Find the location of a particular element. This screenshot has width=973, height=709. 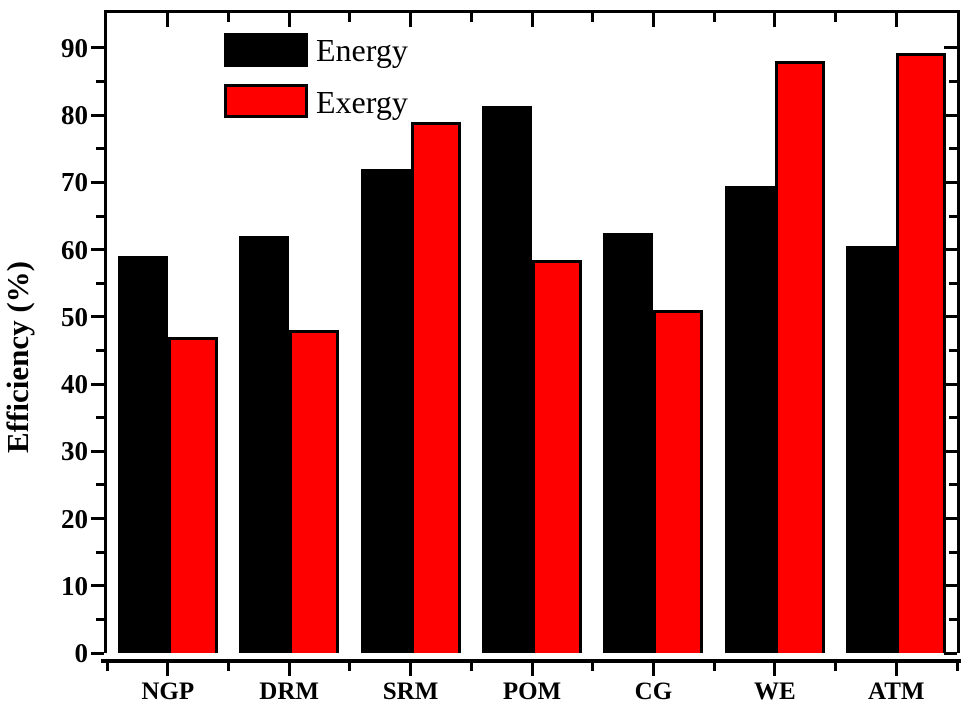

y-tick-label: 30 is located at coordinates (74, 451).